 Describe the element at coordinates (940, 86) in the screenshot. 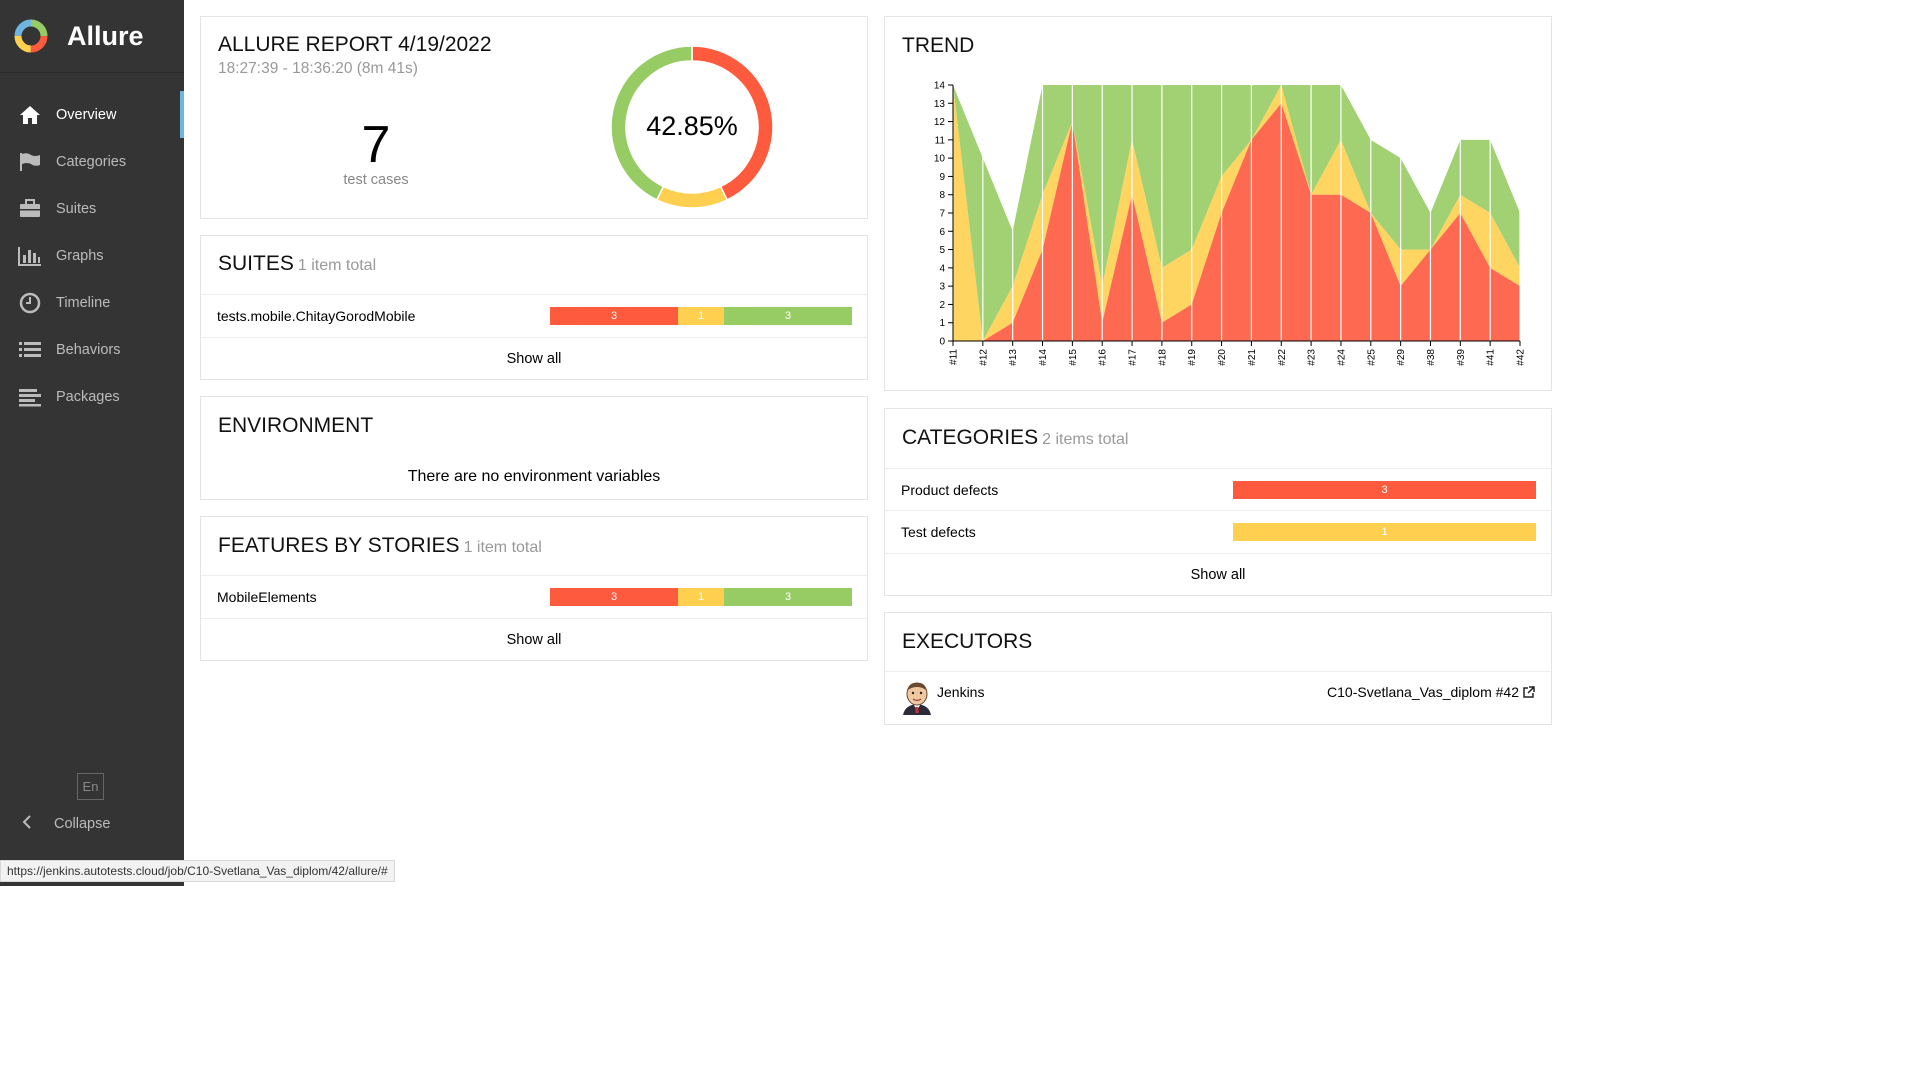

I see `y-tick-label: 14` at that location.